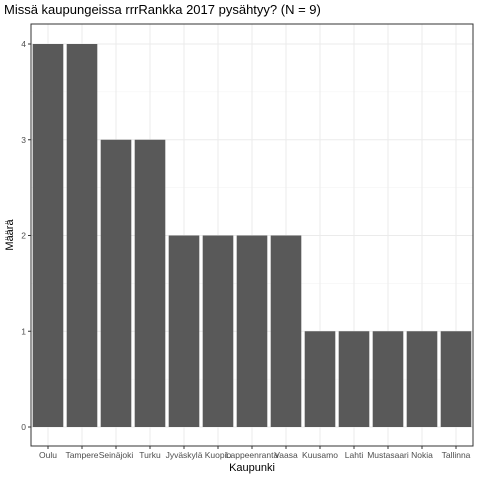 The height and width of the screenshot is (480, 480). I want to click on y-tick-label: 1, so click(23, 331).